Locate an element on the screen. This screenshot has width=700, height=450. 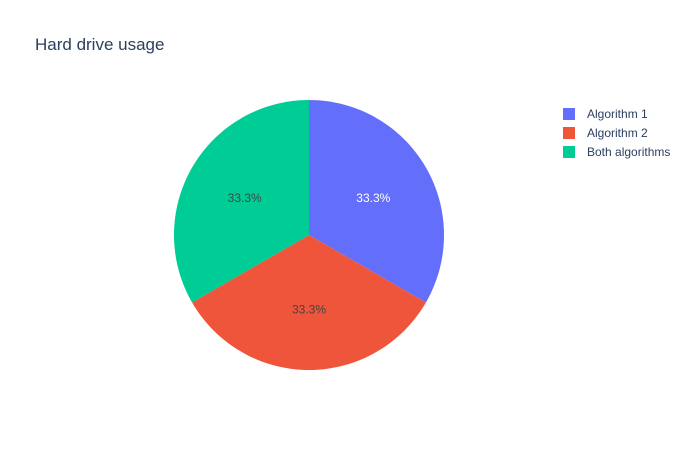
chart-title: Hard drive usage is located at coordinates (99, 44).